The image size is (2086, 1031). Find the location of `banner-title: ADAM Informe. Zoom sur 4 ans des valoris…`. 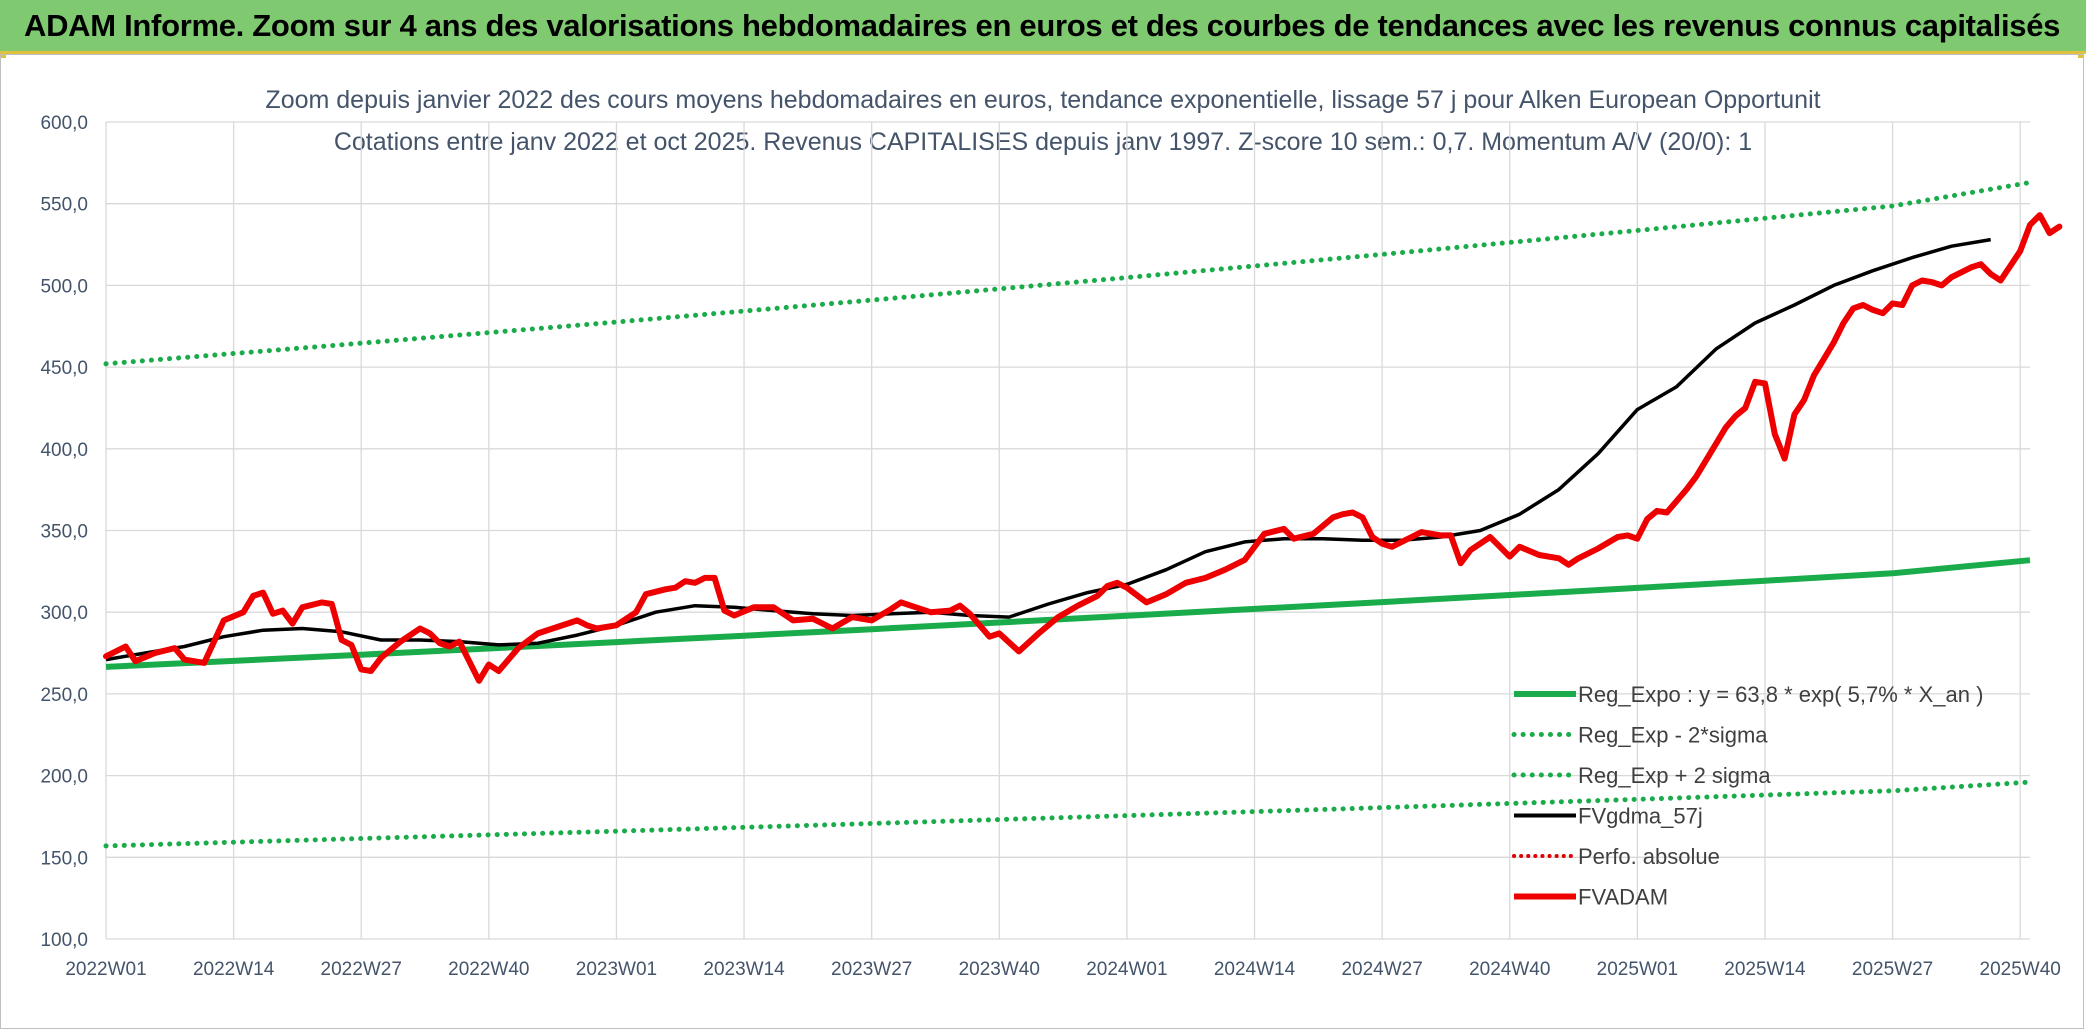

banner-title: ADAM Informe. Zoom sur 4 ans des valoris… is located at coordinates (1042, 25).